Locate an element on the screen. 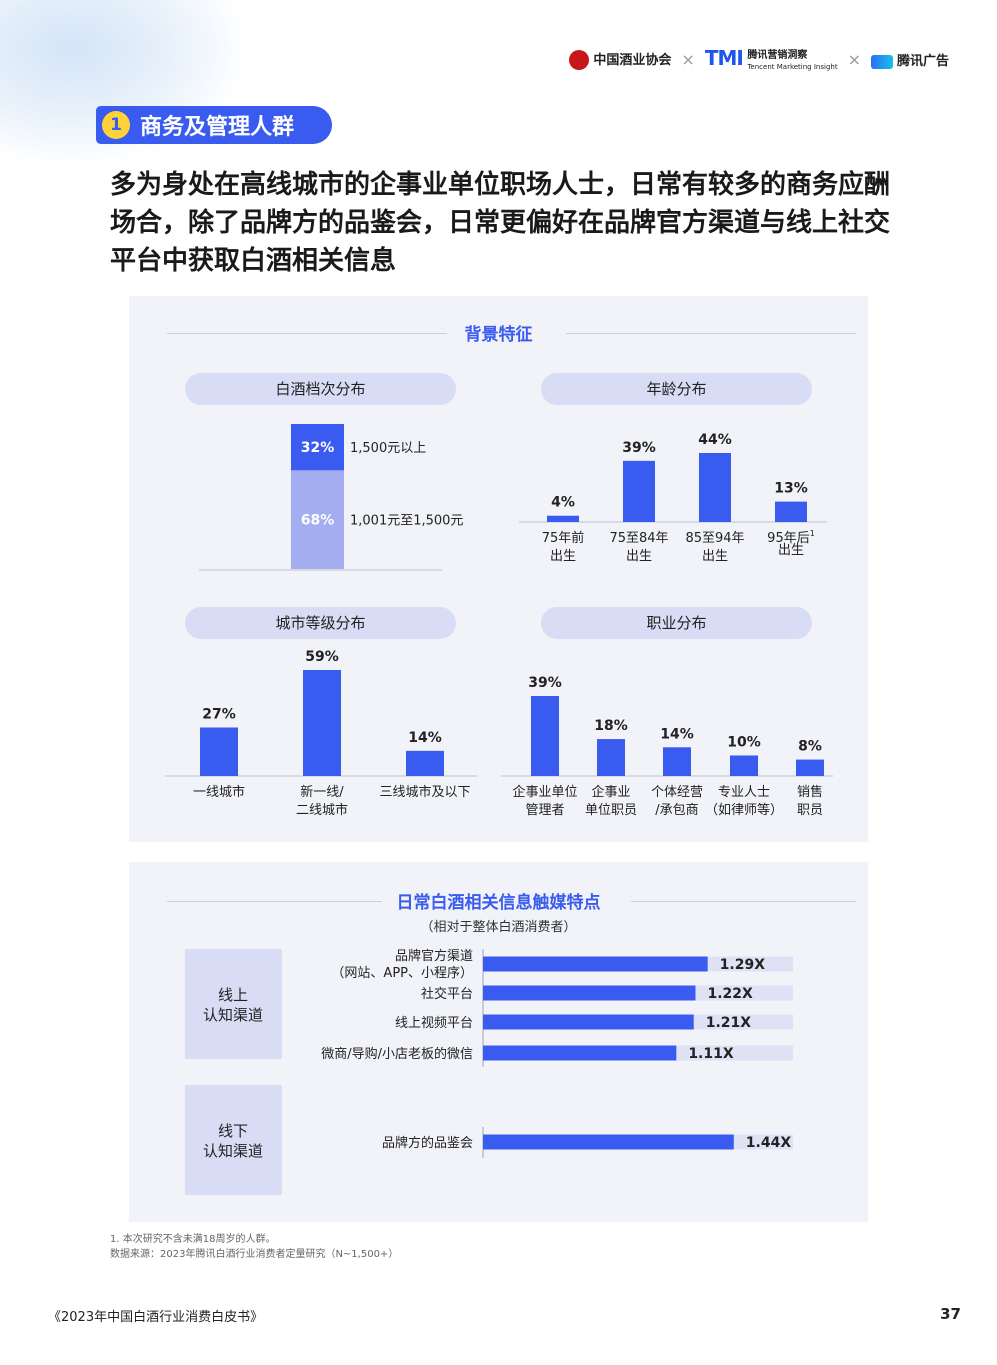 This screenshot has height=1365, width=997. data-label: 32% is located at coordinates (318, 448).